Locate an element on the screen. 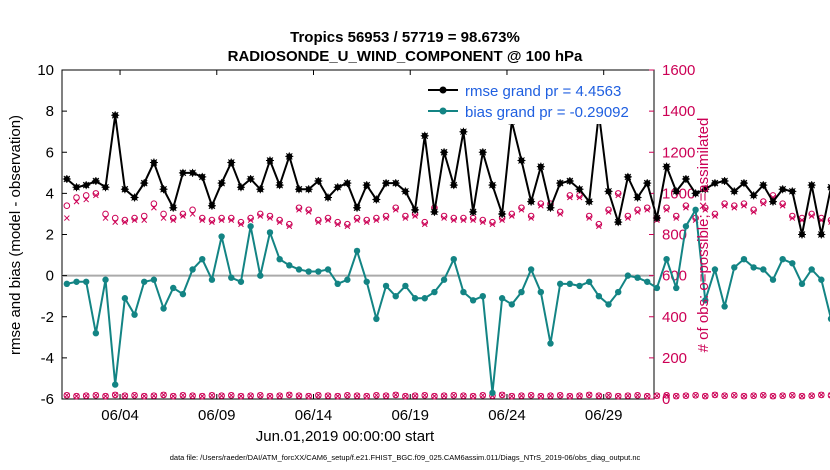 This screenshot has height=470, width=830. y-left-tick-label: -6 is located at coordinates (47, 399).